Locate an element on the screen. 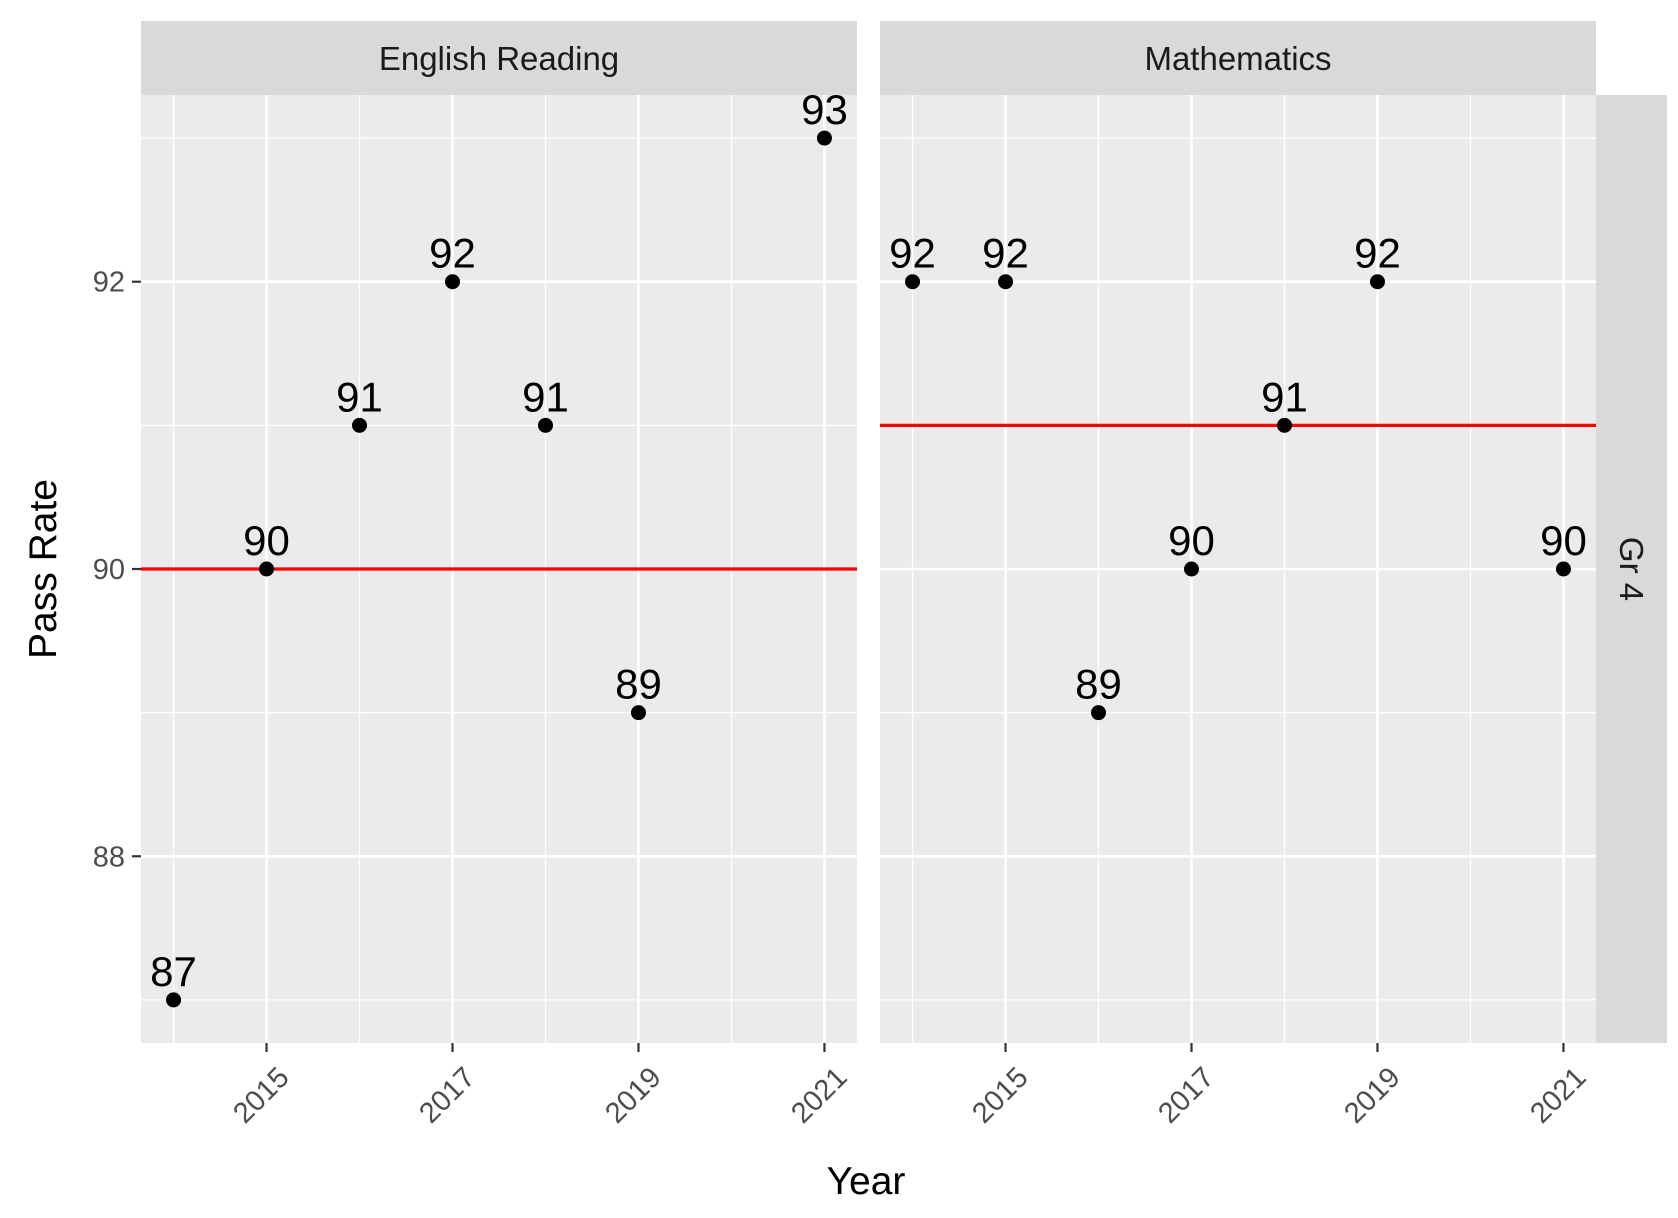  row-strip-background is located at coordinates (1631, 569).